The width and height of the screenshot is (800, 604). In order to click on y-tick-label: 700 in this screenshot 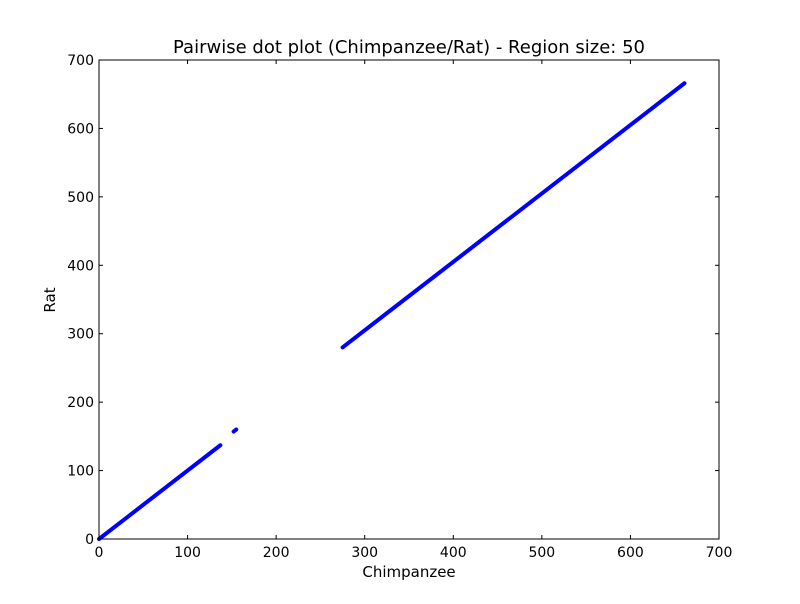, I will do `click(80, 61)`.